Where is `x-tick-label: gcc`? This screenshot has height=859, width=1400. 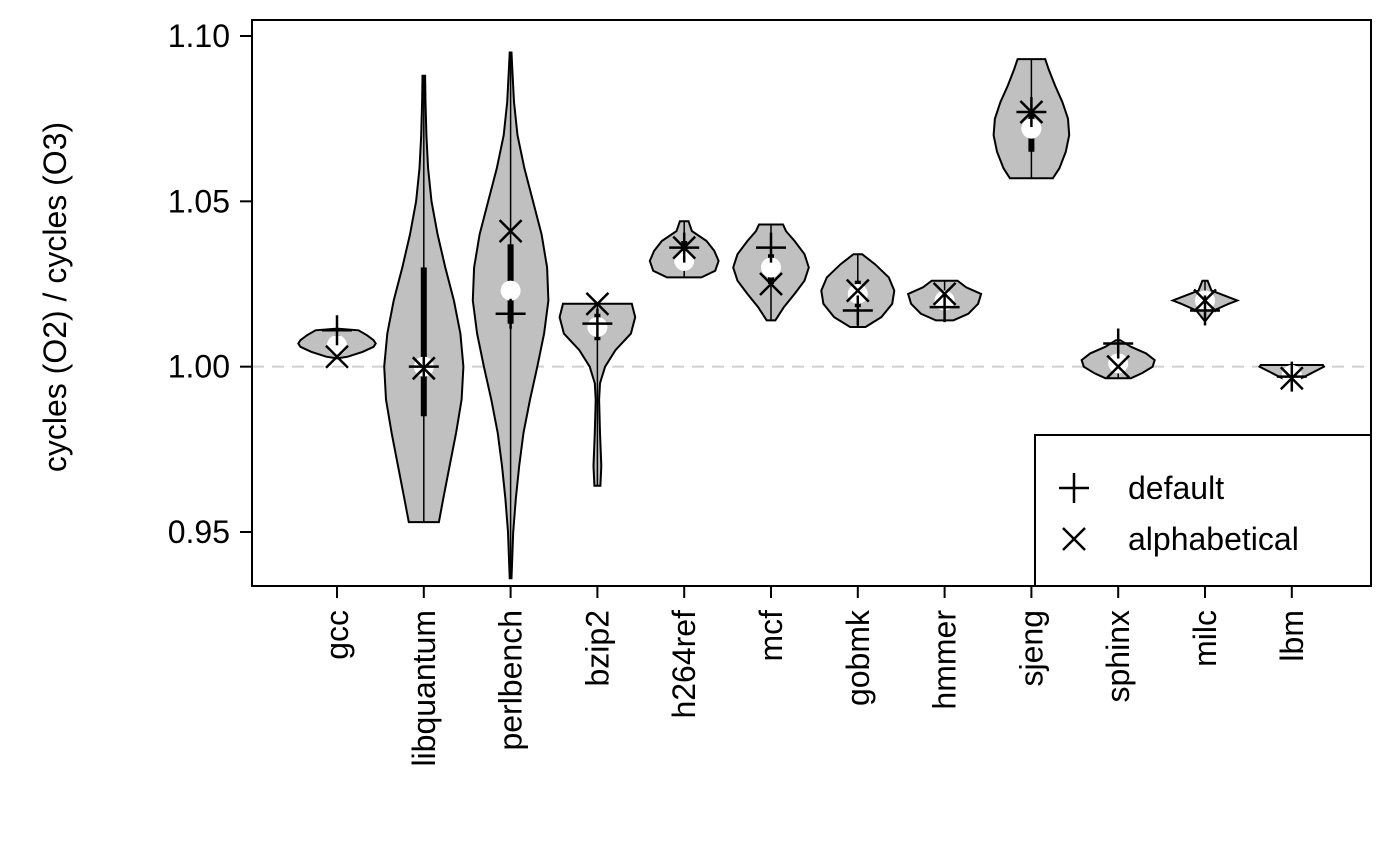 x-tick-label: gcc is located at coordinates (337, 635).